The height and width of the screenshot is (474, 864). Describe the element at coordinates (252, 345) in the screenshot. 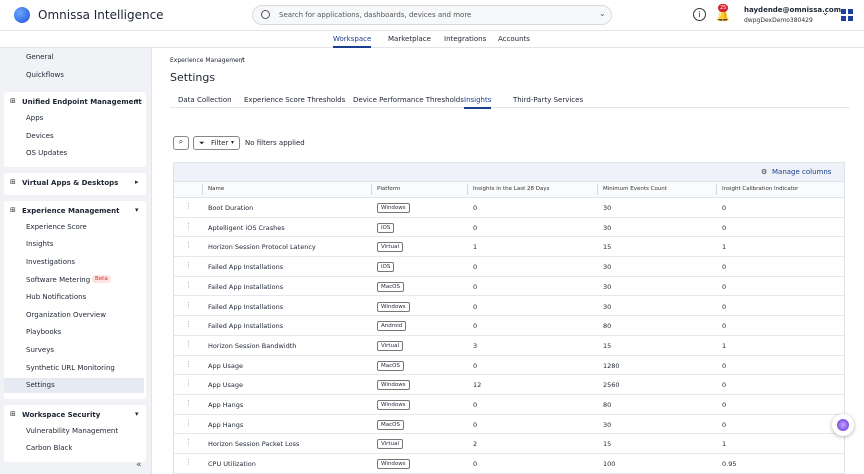

I see `row-name: Horizon Session Bandwidth` at that location.